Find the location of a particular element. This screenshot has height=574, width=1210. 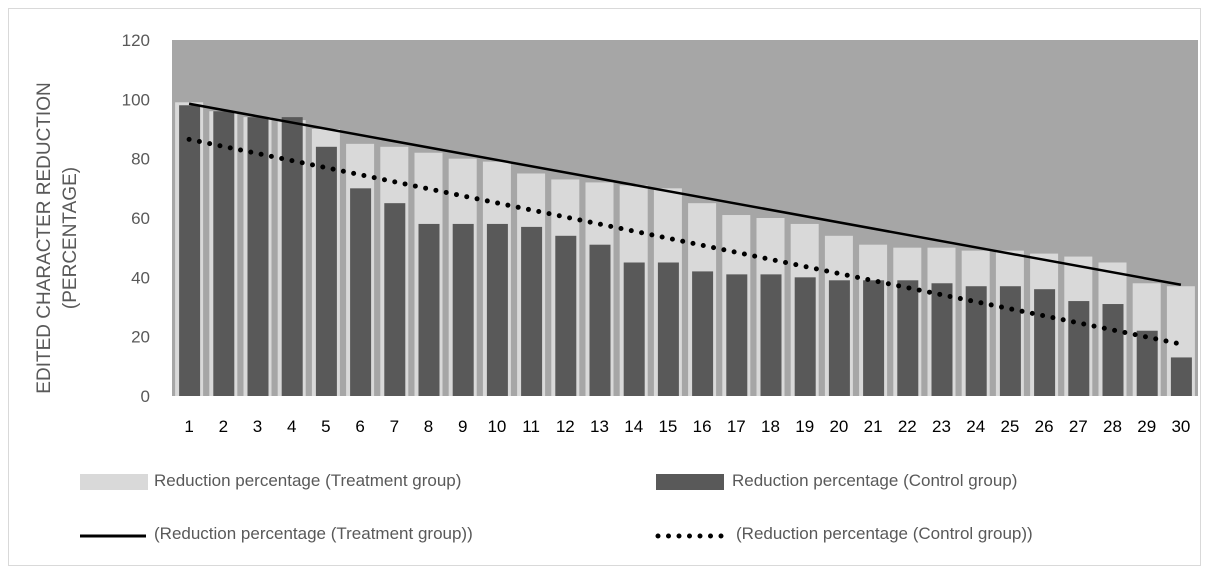

x-tick-label: 14 is located at coordinates (633, 426).